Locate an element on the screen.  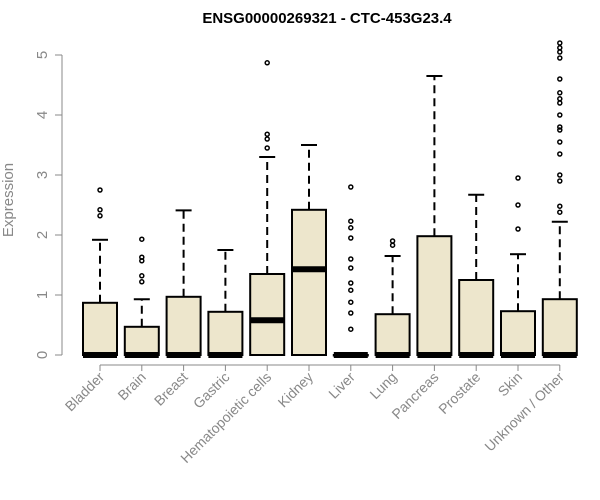
x-tick-label: Lung is located at coordinates (382, 385).